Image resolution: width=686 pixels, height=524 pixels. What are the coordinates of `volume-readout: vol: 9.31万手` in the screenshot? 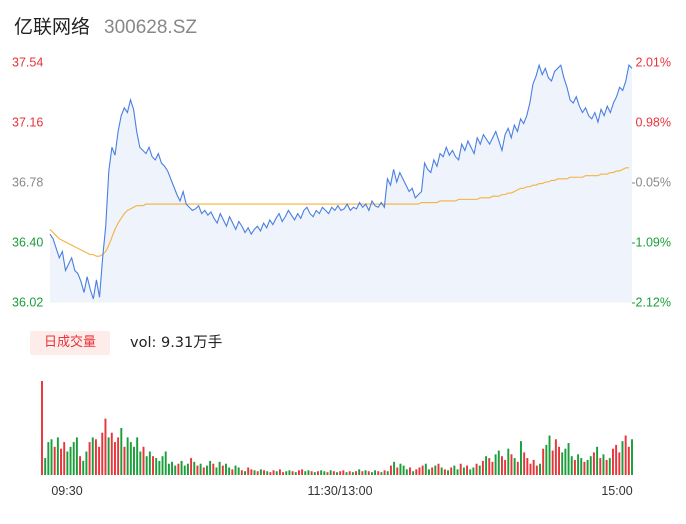 It's located at (176, 343).